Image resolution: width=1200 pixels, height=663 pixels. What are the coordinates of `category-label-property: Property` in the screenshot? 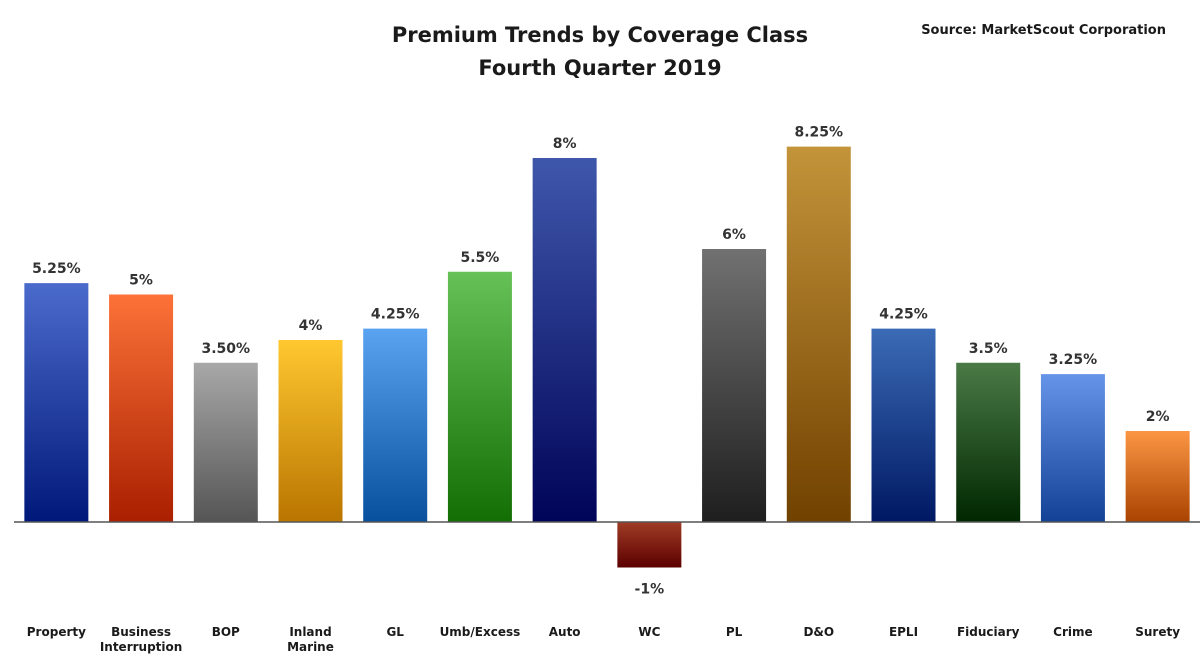 It's located at (56, 632).